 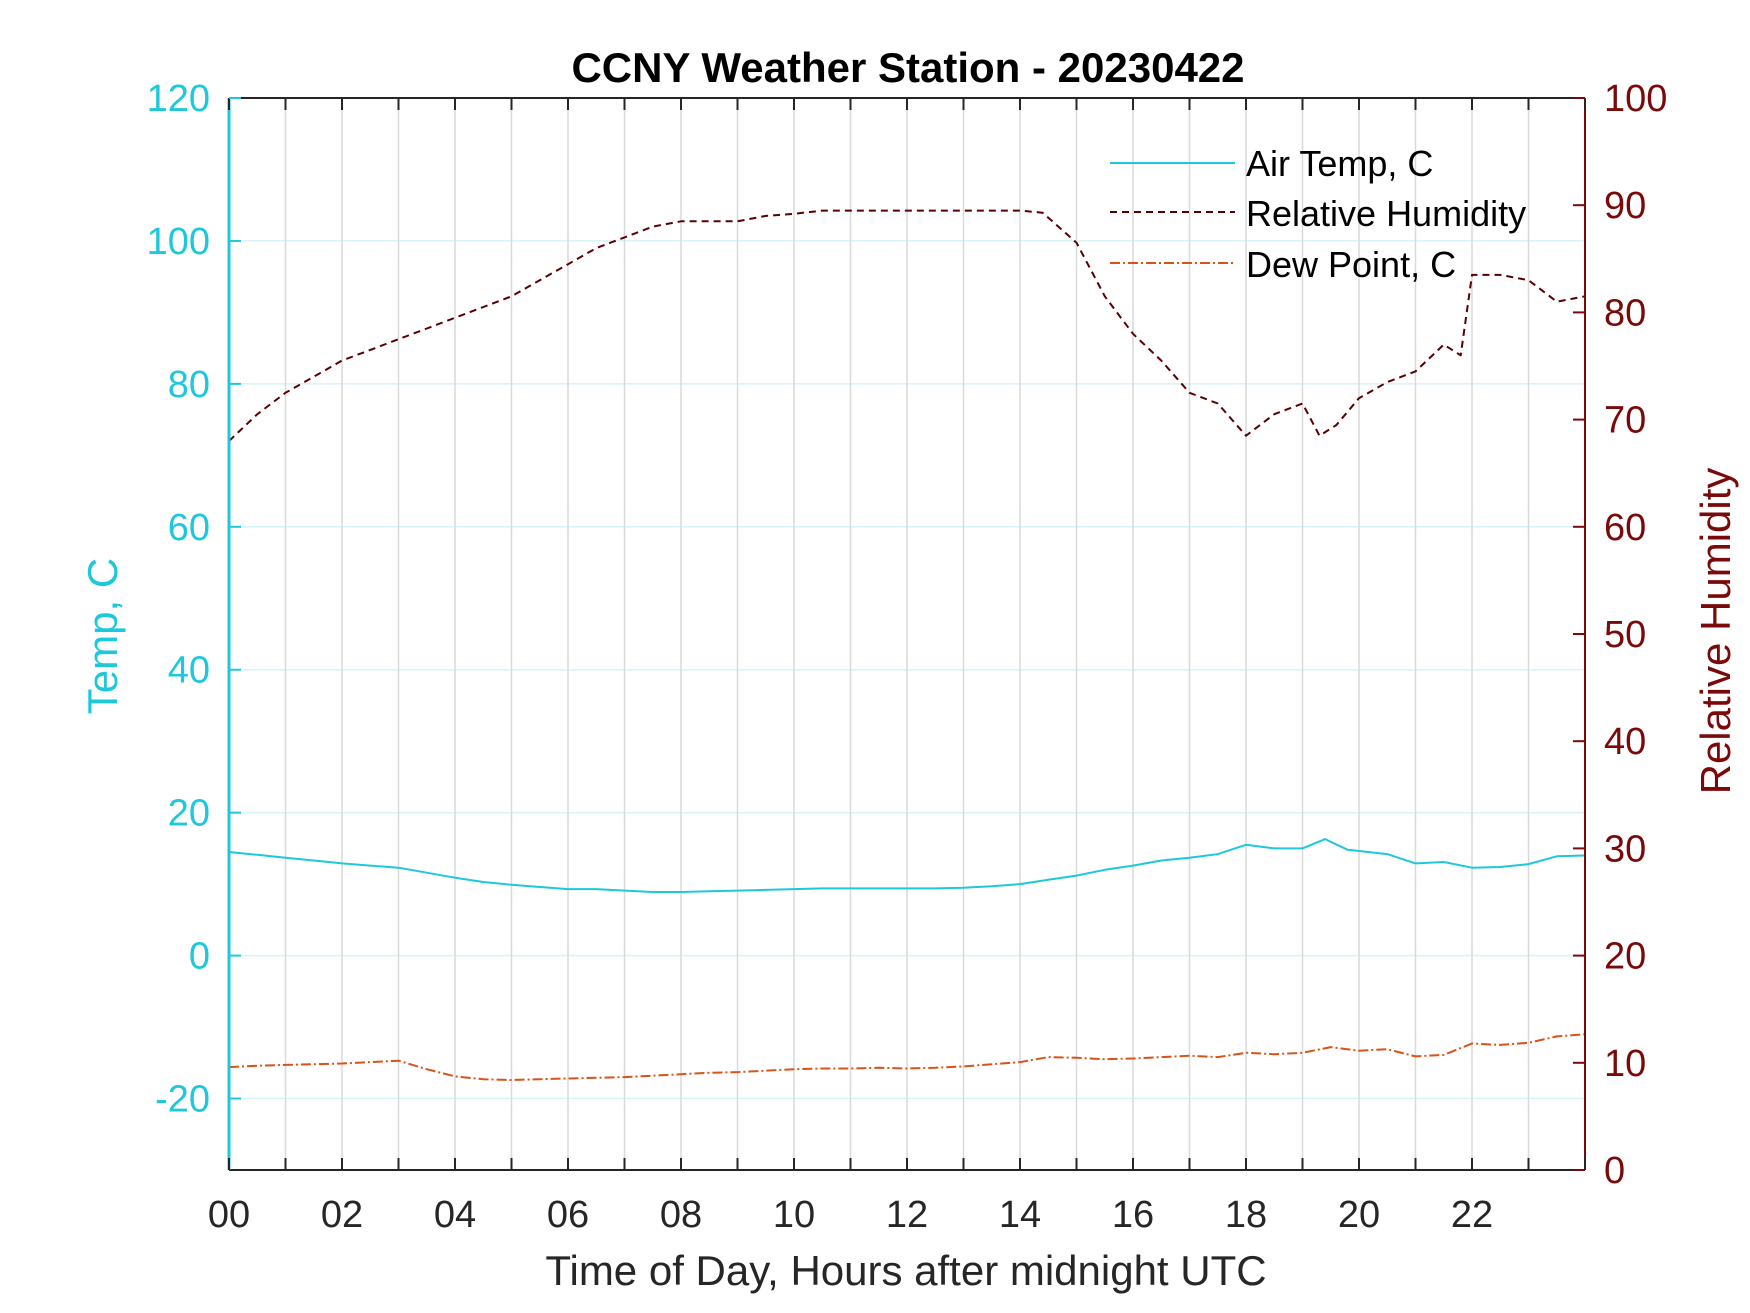 I want to click on y-tick-label-right: 50, so click(x=1625, y=635).